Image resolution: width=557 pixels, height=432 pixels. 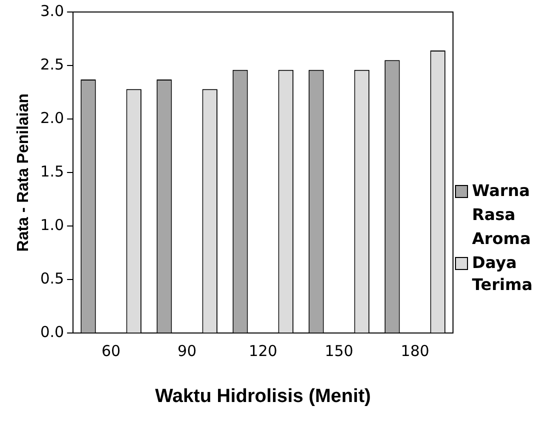 I want to click on y-tick-label: 1.5, so click(x=52, y=171).